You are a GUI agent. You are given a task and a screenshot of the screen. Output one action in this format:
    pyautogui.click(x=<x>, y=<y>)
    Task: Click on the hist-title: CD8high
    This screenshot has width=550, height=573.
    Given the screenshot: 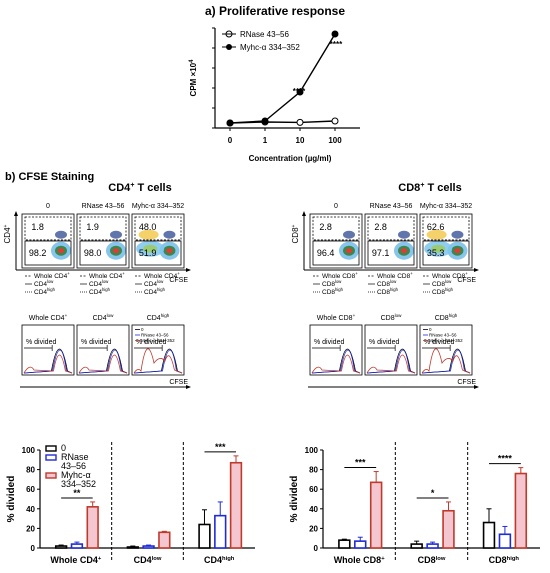 What is the action you would take?
    pyautogui.click(x=446, y=317)
    